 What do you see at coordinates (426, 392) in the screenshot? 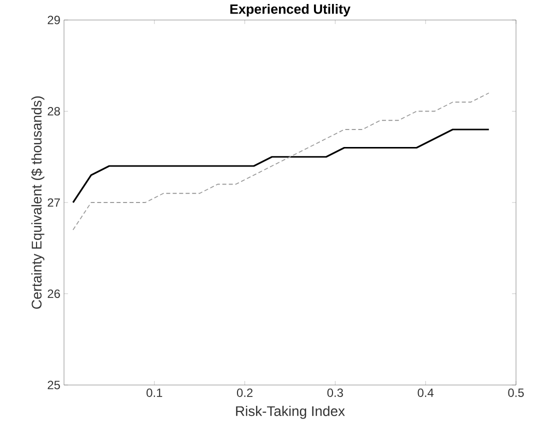
I see `x-tick-label: 0.4` at bounding box center [426, 392].